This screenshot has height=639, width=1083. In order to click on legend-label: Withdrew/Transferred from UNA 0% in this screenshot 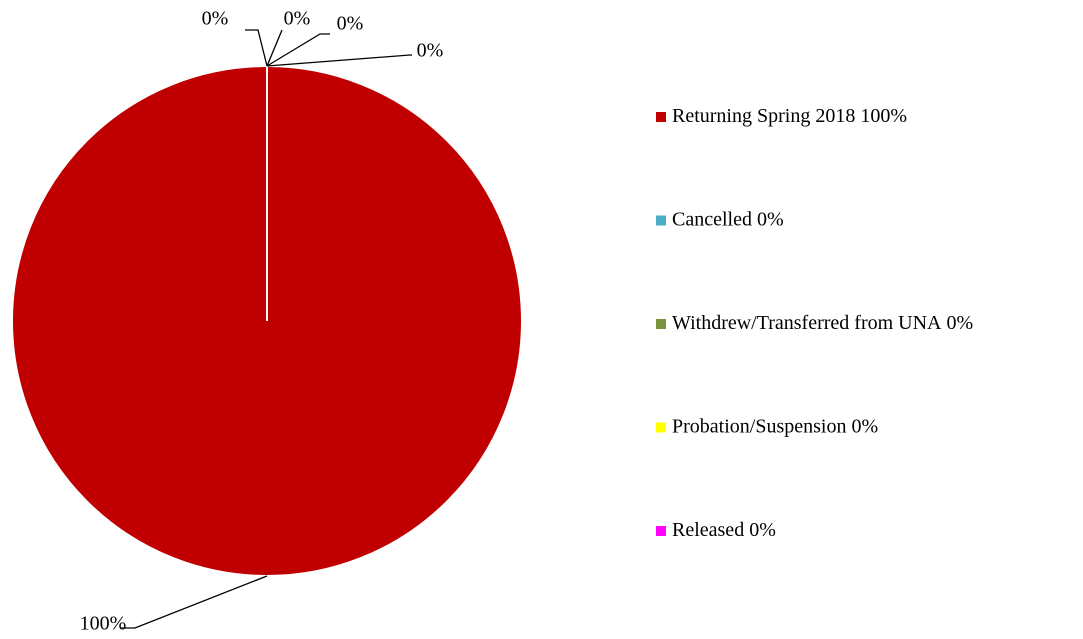, I will do `click(822, 323)`.